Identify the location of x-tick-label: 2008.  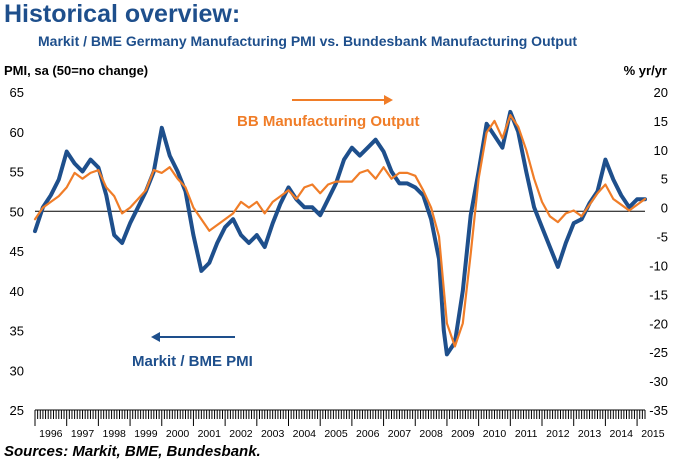
(431, 434).